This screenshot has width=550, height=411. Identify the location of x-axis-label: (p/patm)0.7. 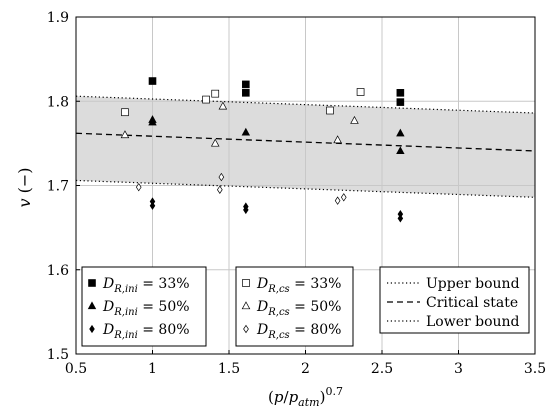
(305, 397).